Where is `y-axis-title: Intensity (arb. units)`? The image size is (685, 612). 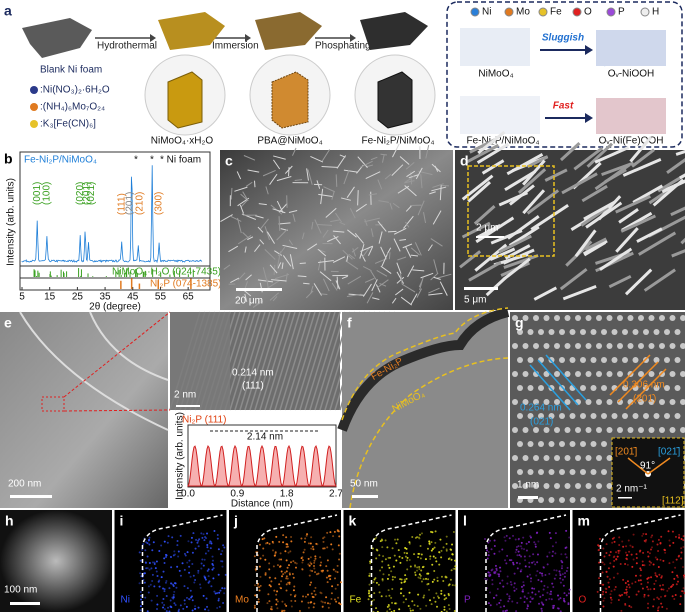
y-axis-title: Intensity (arb. units) is located at coordinates (11, 222).